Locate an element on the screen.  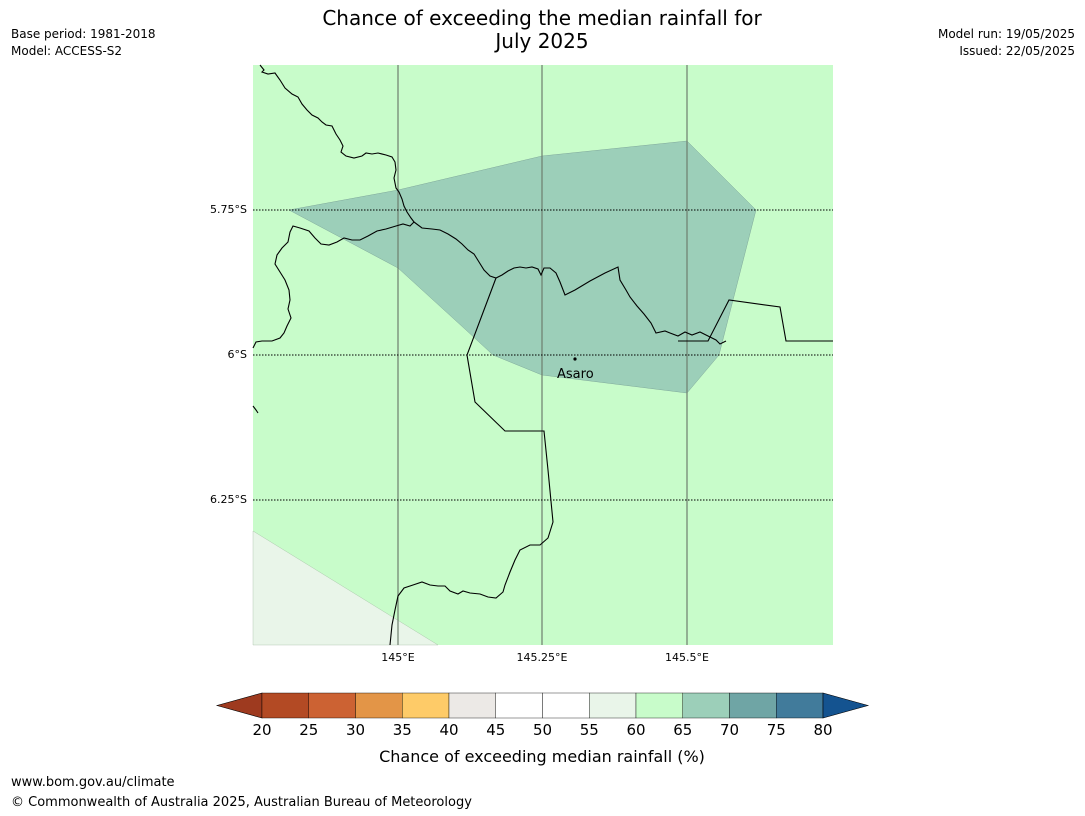
colorbar-label: Chance of exceeding median rainfall (%) is located at coordinates (542, 756).